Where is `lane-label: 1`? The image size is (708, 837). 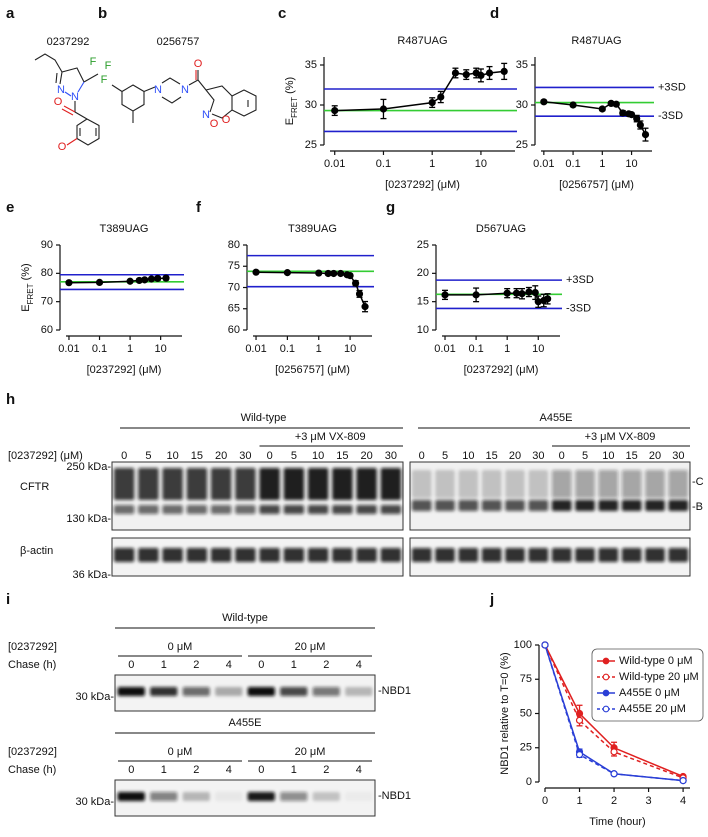
lane-label: 1 is located at coordinates (294, 665).